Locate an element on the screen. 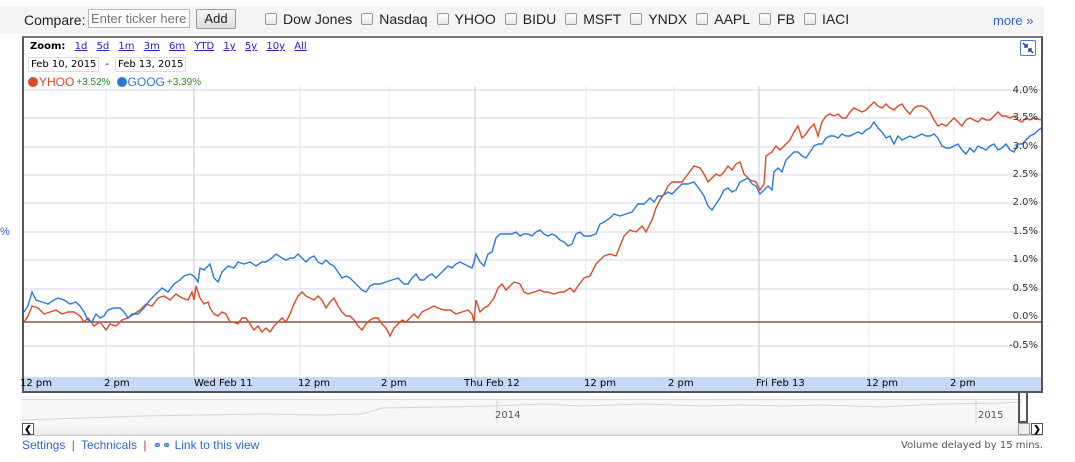 This screenshot has height=462, width=1075. compare-label: Compare: is located at coordinates (55, 20).